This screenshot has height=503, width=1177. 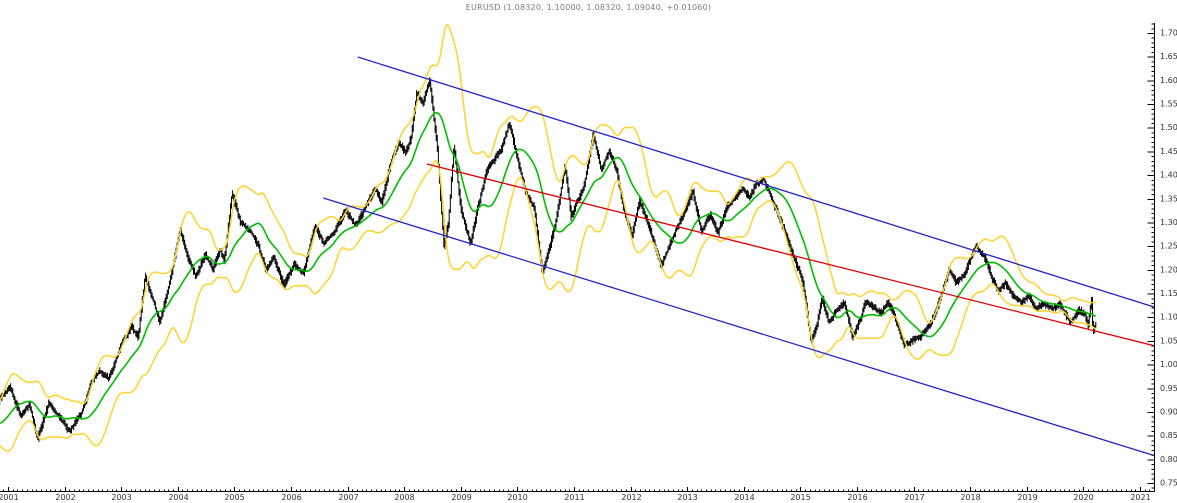 What do you see at coordinates (461, 497) in the screenshot?
I see `x-axis-label: 2009` at bounding box center [461, 497].